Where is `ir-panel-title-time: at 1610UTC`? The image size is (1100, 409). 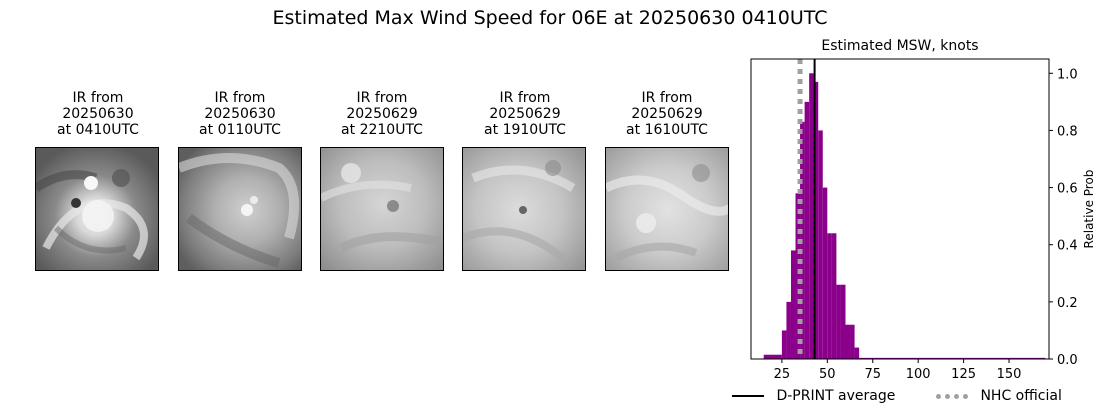
ir-panel-title-time: at 1610UTC is located at coordinates (667, 130).